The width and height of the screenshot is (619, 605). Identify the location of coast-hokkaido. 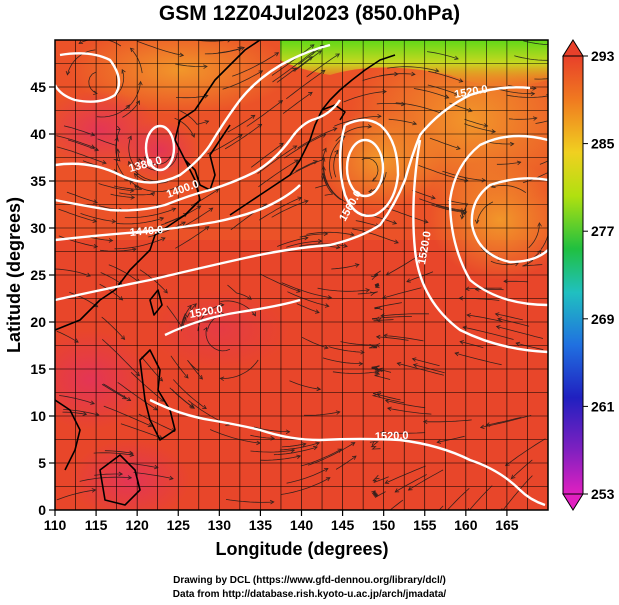
(333, 112).